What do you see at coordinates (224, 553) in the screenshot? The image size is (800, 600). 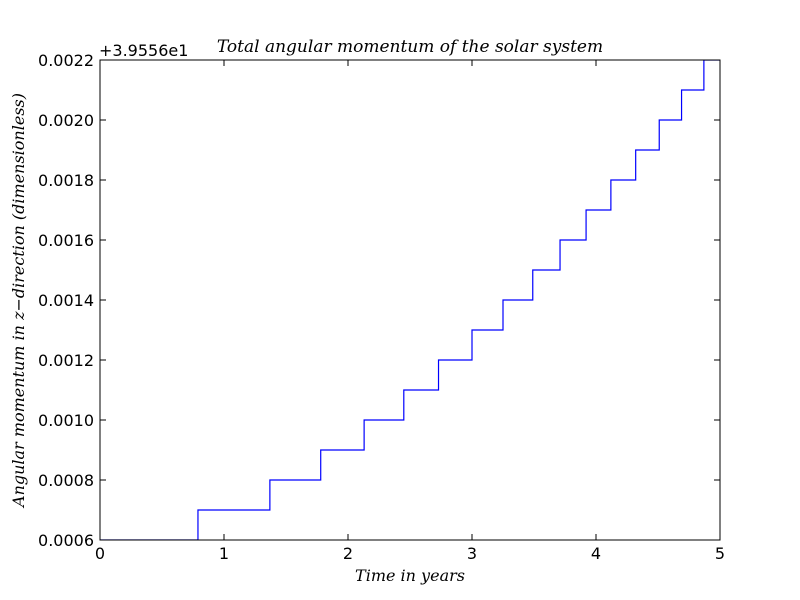 I see `x-tick-label: 1` at bounding box center [224, 553].